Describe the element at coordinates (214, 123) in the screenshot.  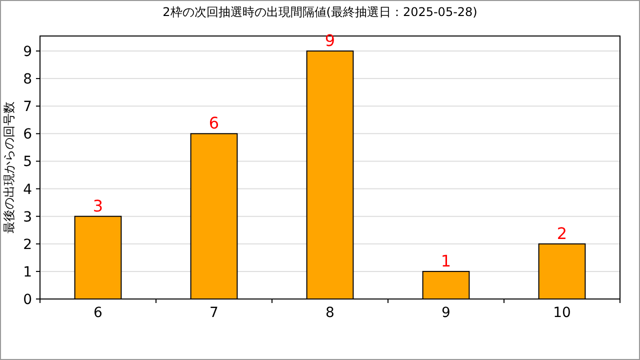
I see `data-label: 6` at that location.